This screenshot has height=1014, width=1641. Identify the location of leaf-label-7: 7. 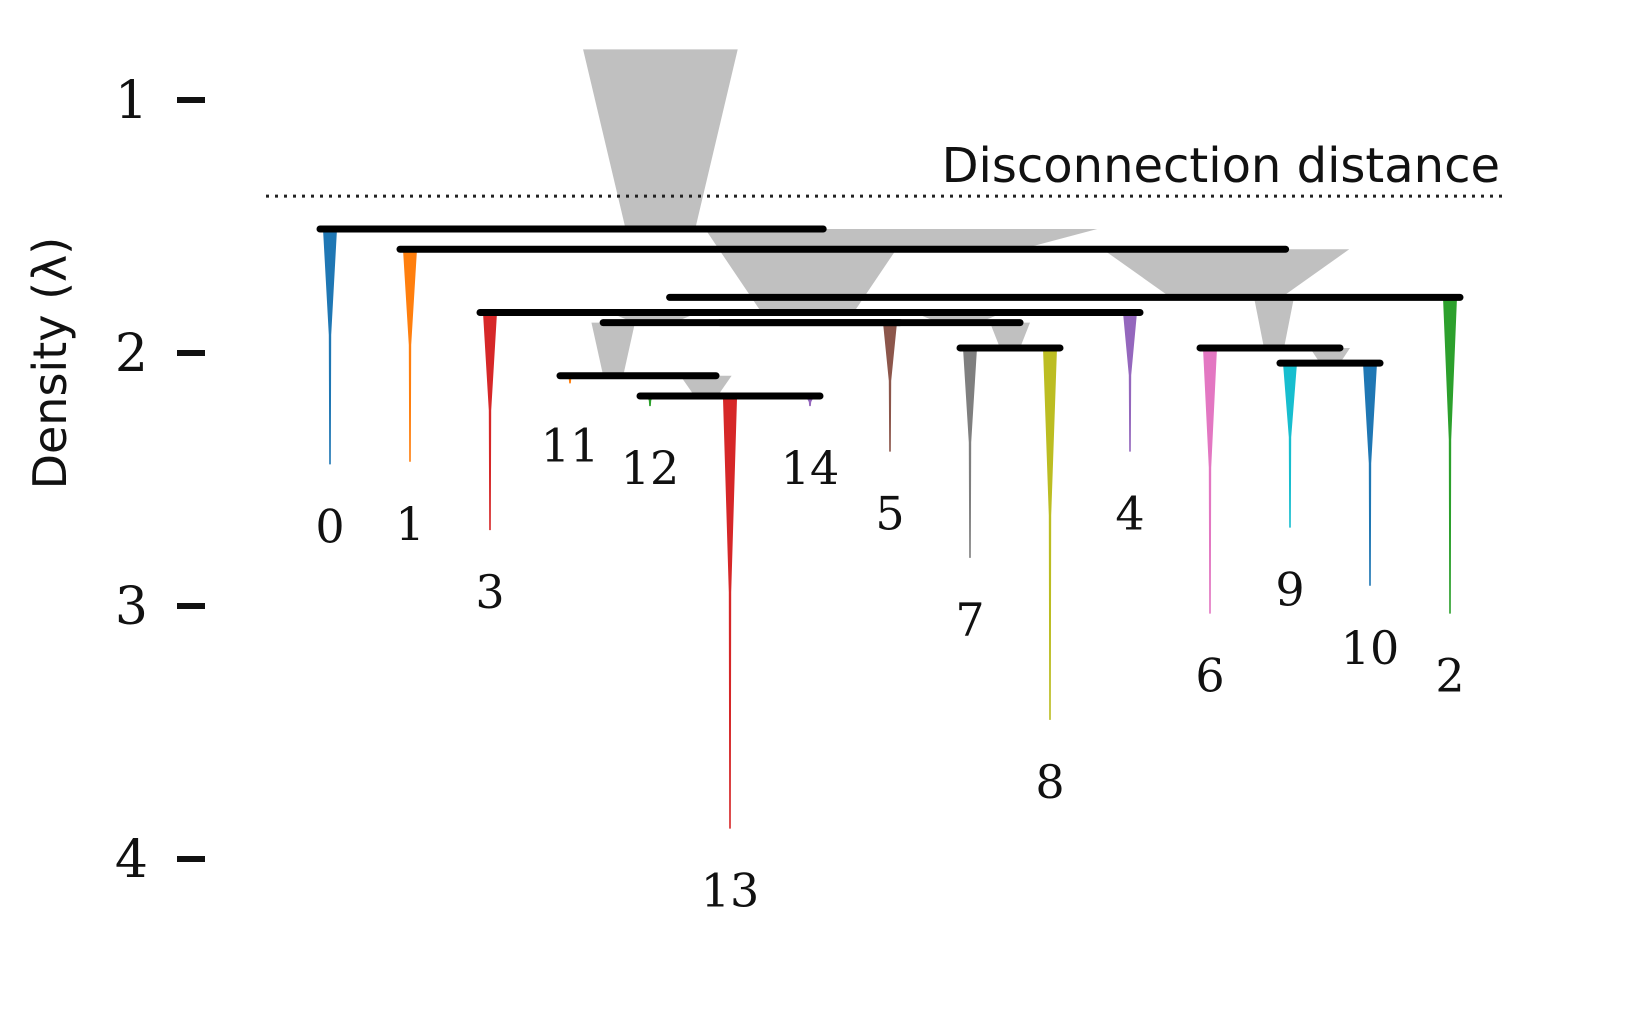
(969, 620).